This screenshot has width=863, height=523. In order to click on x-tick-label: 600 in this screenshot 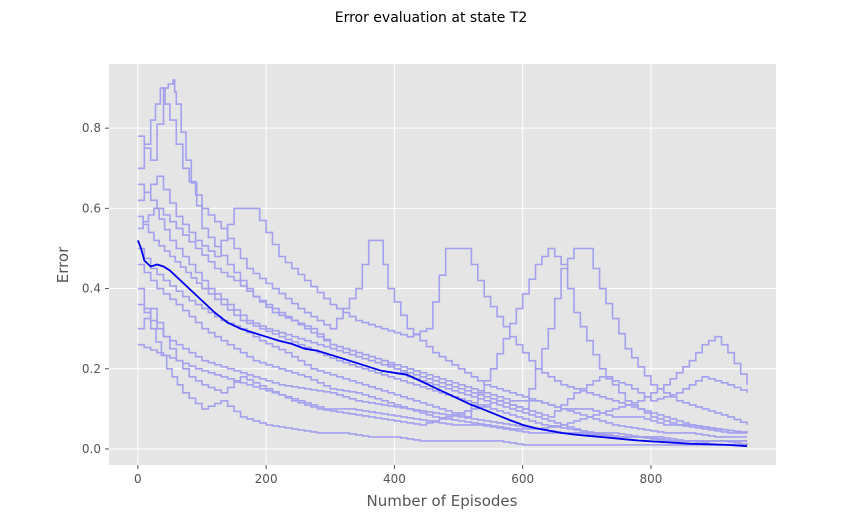, I will do `click(522, 479)`.